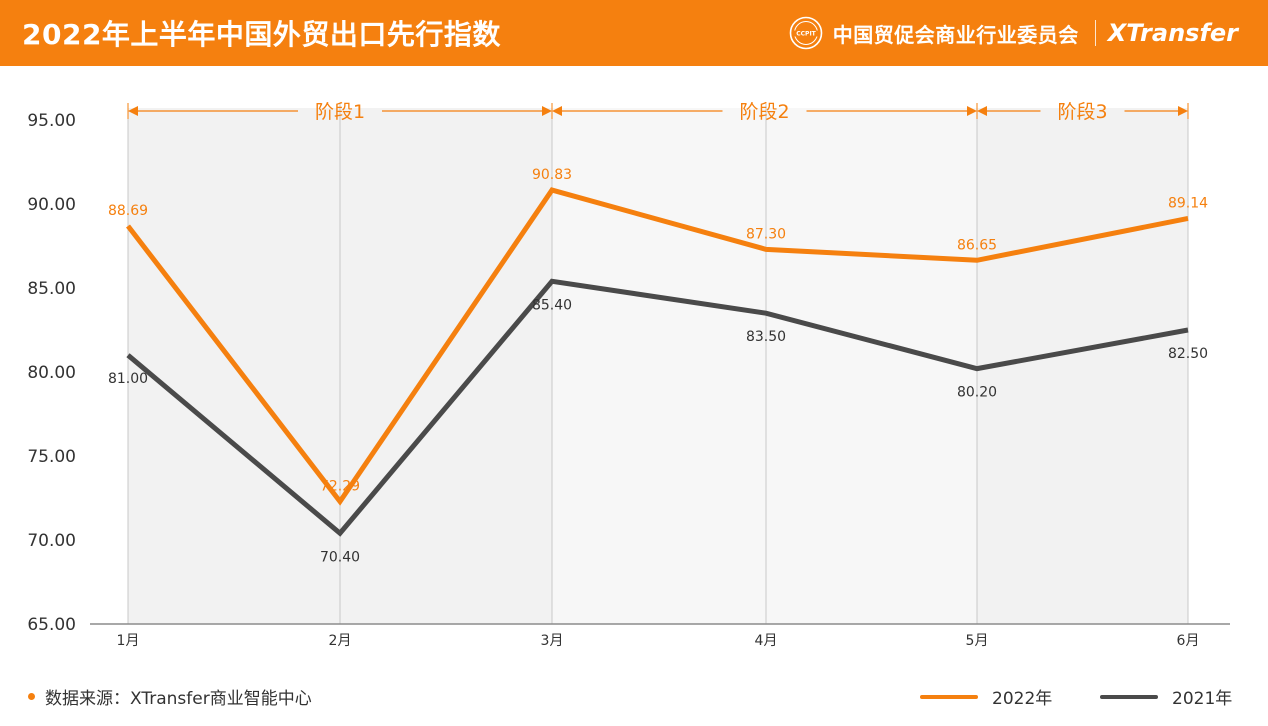  What do you see at coordinates (178, 699) in the screenshot?
I see `data-source-text: 数据来源：XTransfer商业智能中心` at bounding box center [178, 699].